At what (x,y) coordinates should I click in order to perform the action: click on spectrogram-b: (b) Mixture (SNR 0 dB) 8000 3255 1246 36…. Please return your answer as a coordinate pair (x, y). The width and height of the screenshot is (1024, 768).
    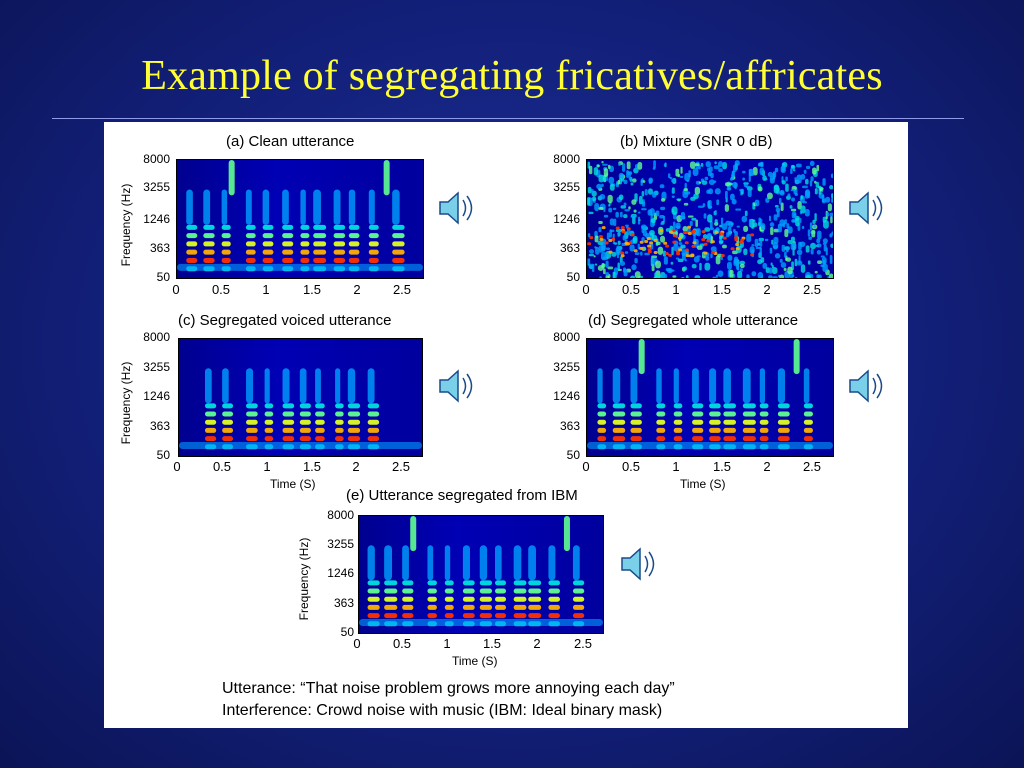
    Looking at the image, I should click on (679, 212).